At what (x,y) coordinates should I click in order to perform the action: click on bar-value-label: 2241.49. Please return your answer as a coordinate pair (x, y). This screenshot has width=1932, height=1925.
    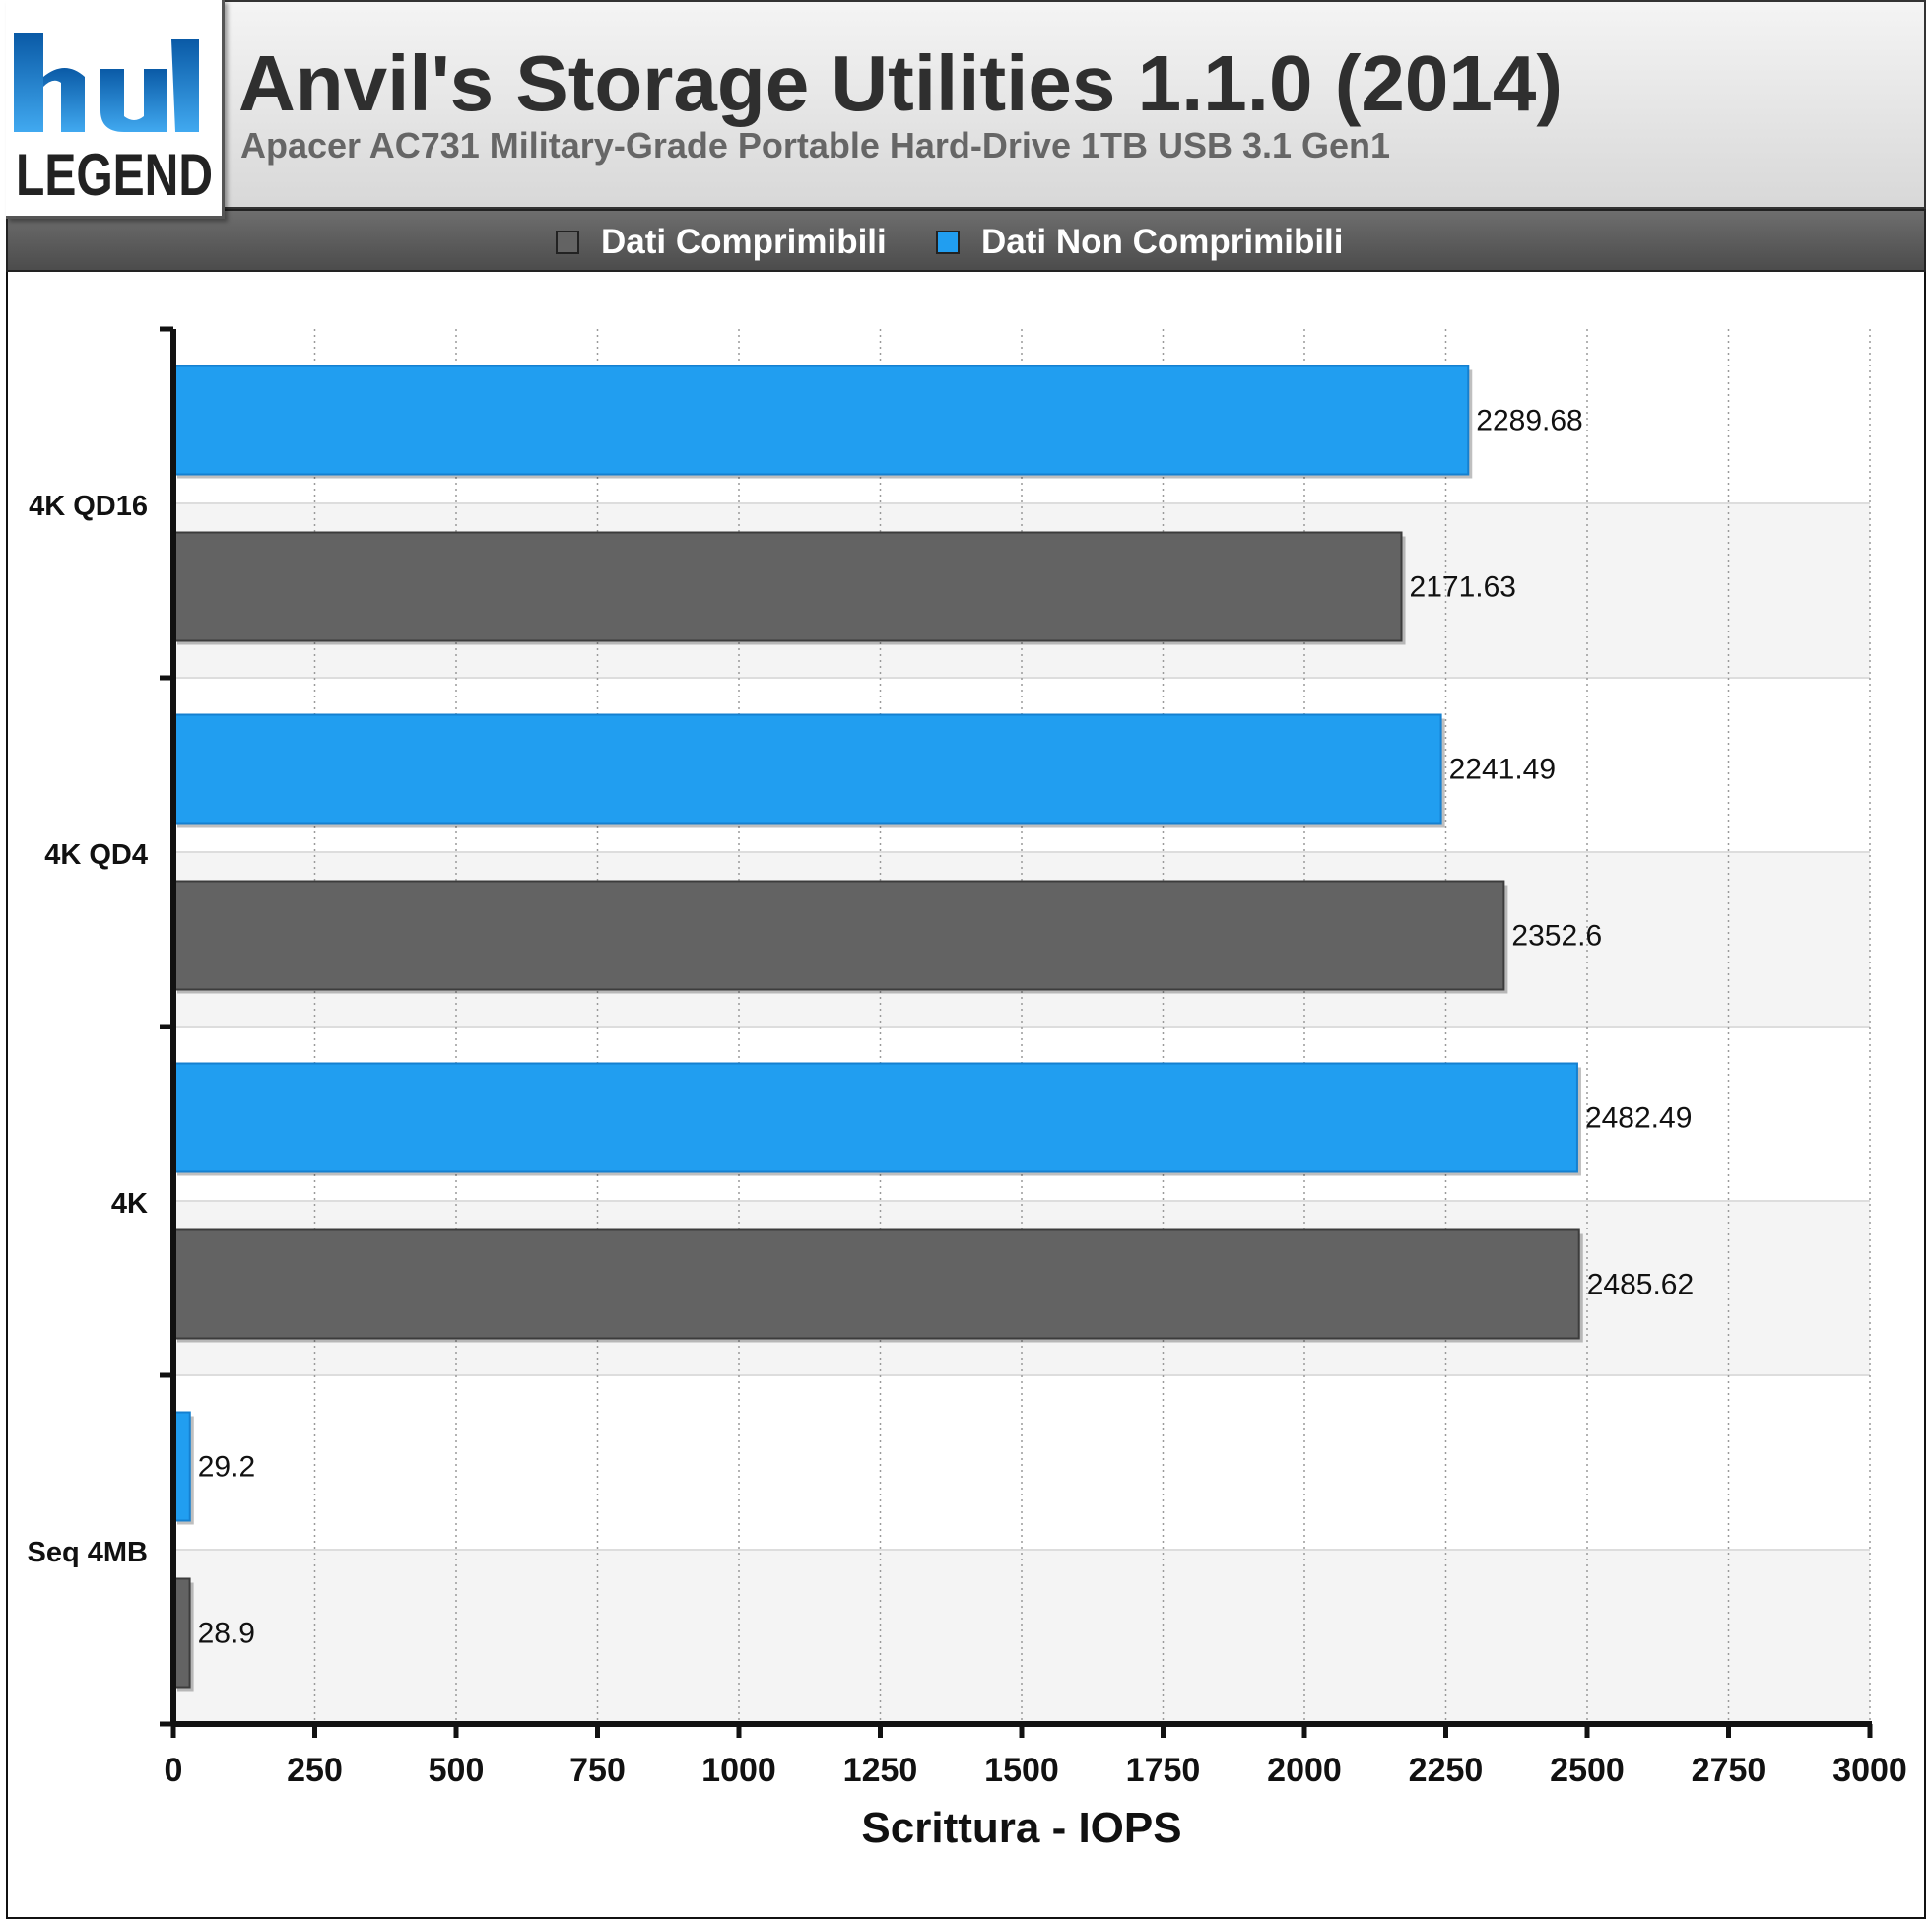
    Looking at the image, I should click on (1502, 770).